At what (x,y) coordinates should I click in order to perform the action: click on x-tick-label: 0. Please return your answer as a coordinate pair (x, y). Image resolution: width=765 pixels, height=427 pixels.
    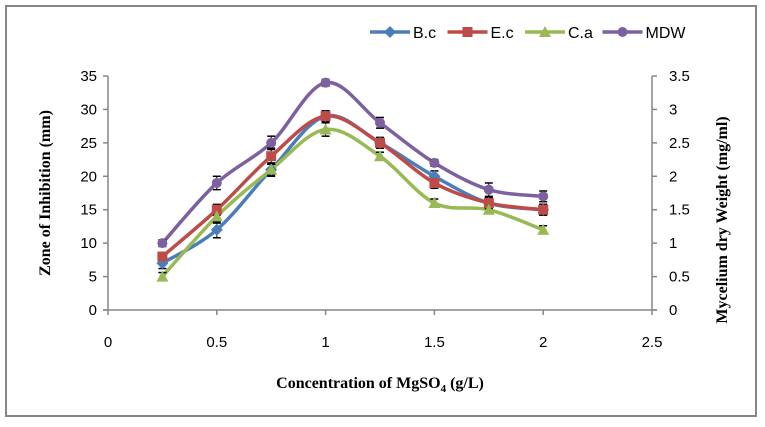
    Looking at the image, I should click on (108, 342).